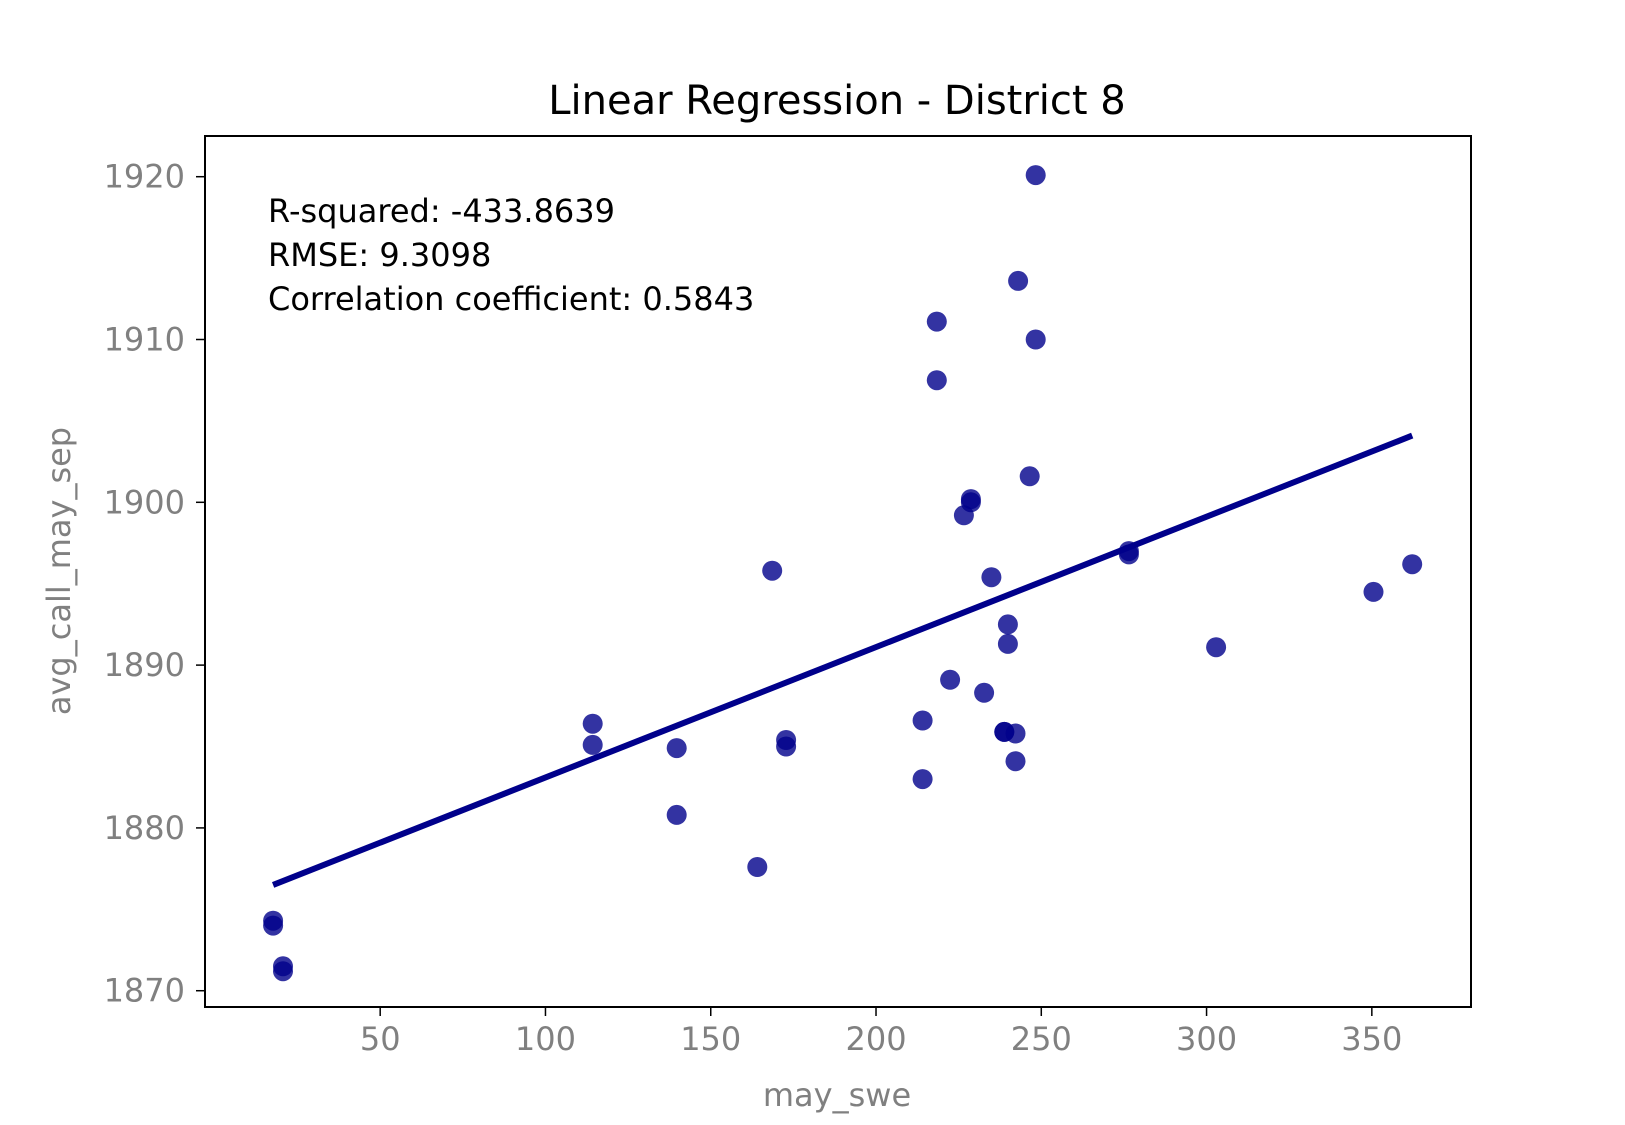 The image size is (1625, 1125). I want to click on x-tick-label: 100, so click(545, 1039).